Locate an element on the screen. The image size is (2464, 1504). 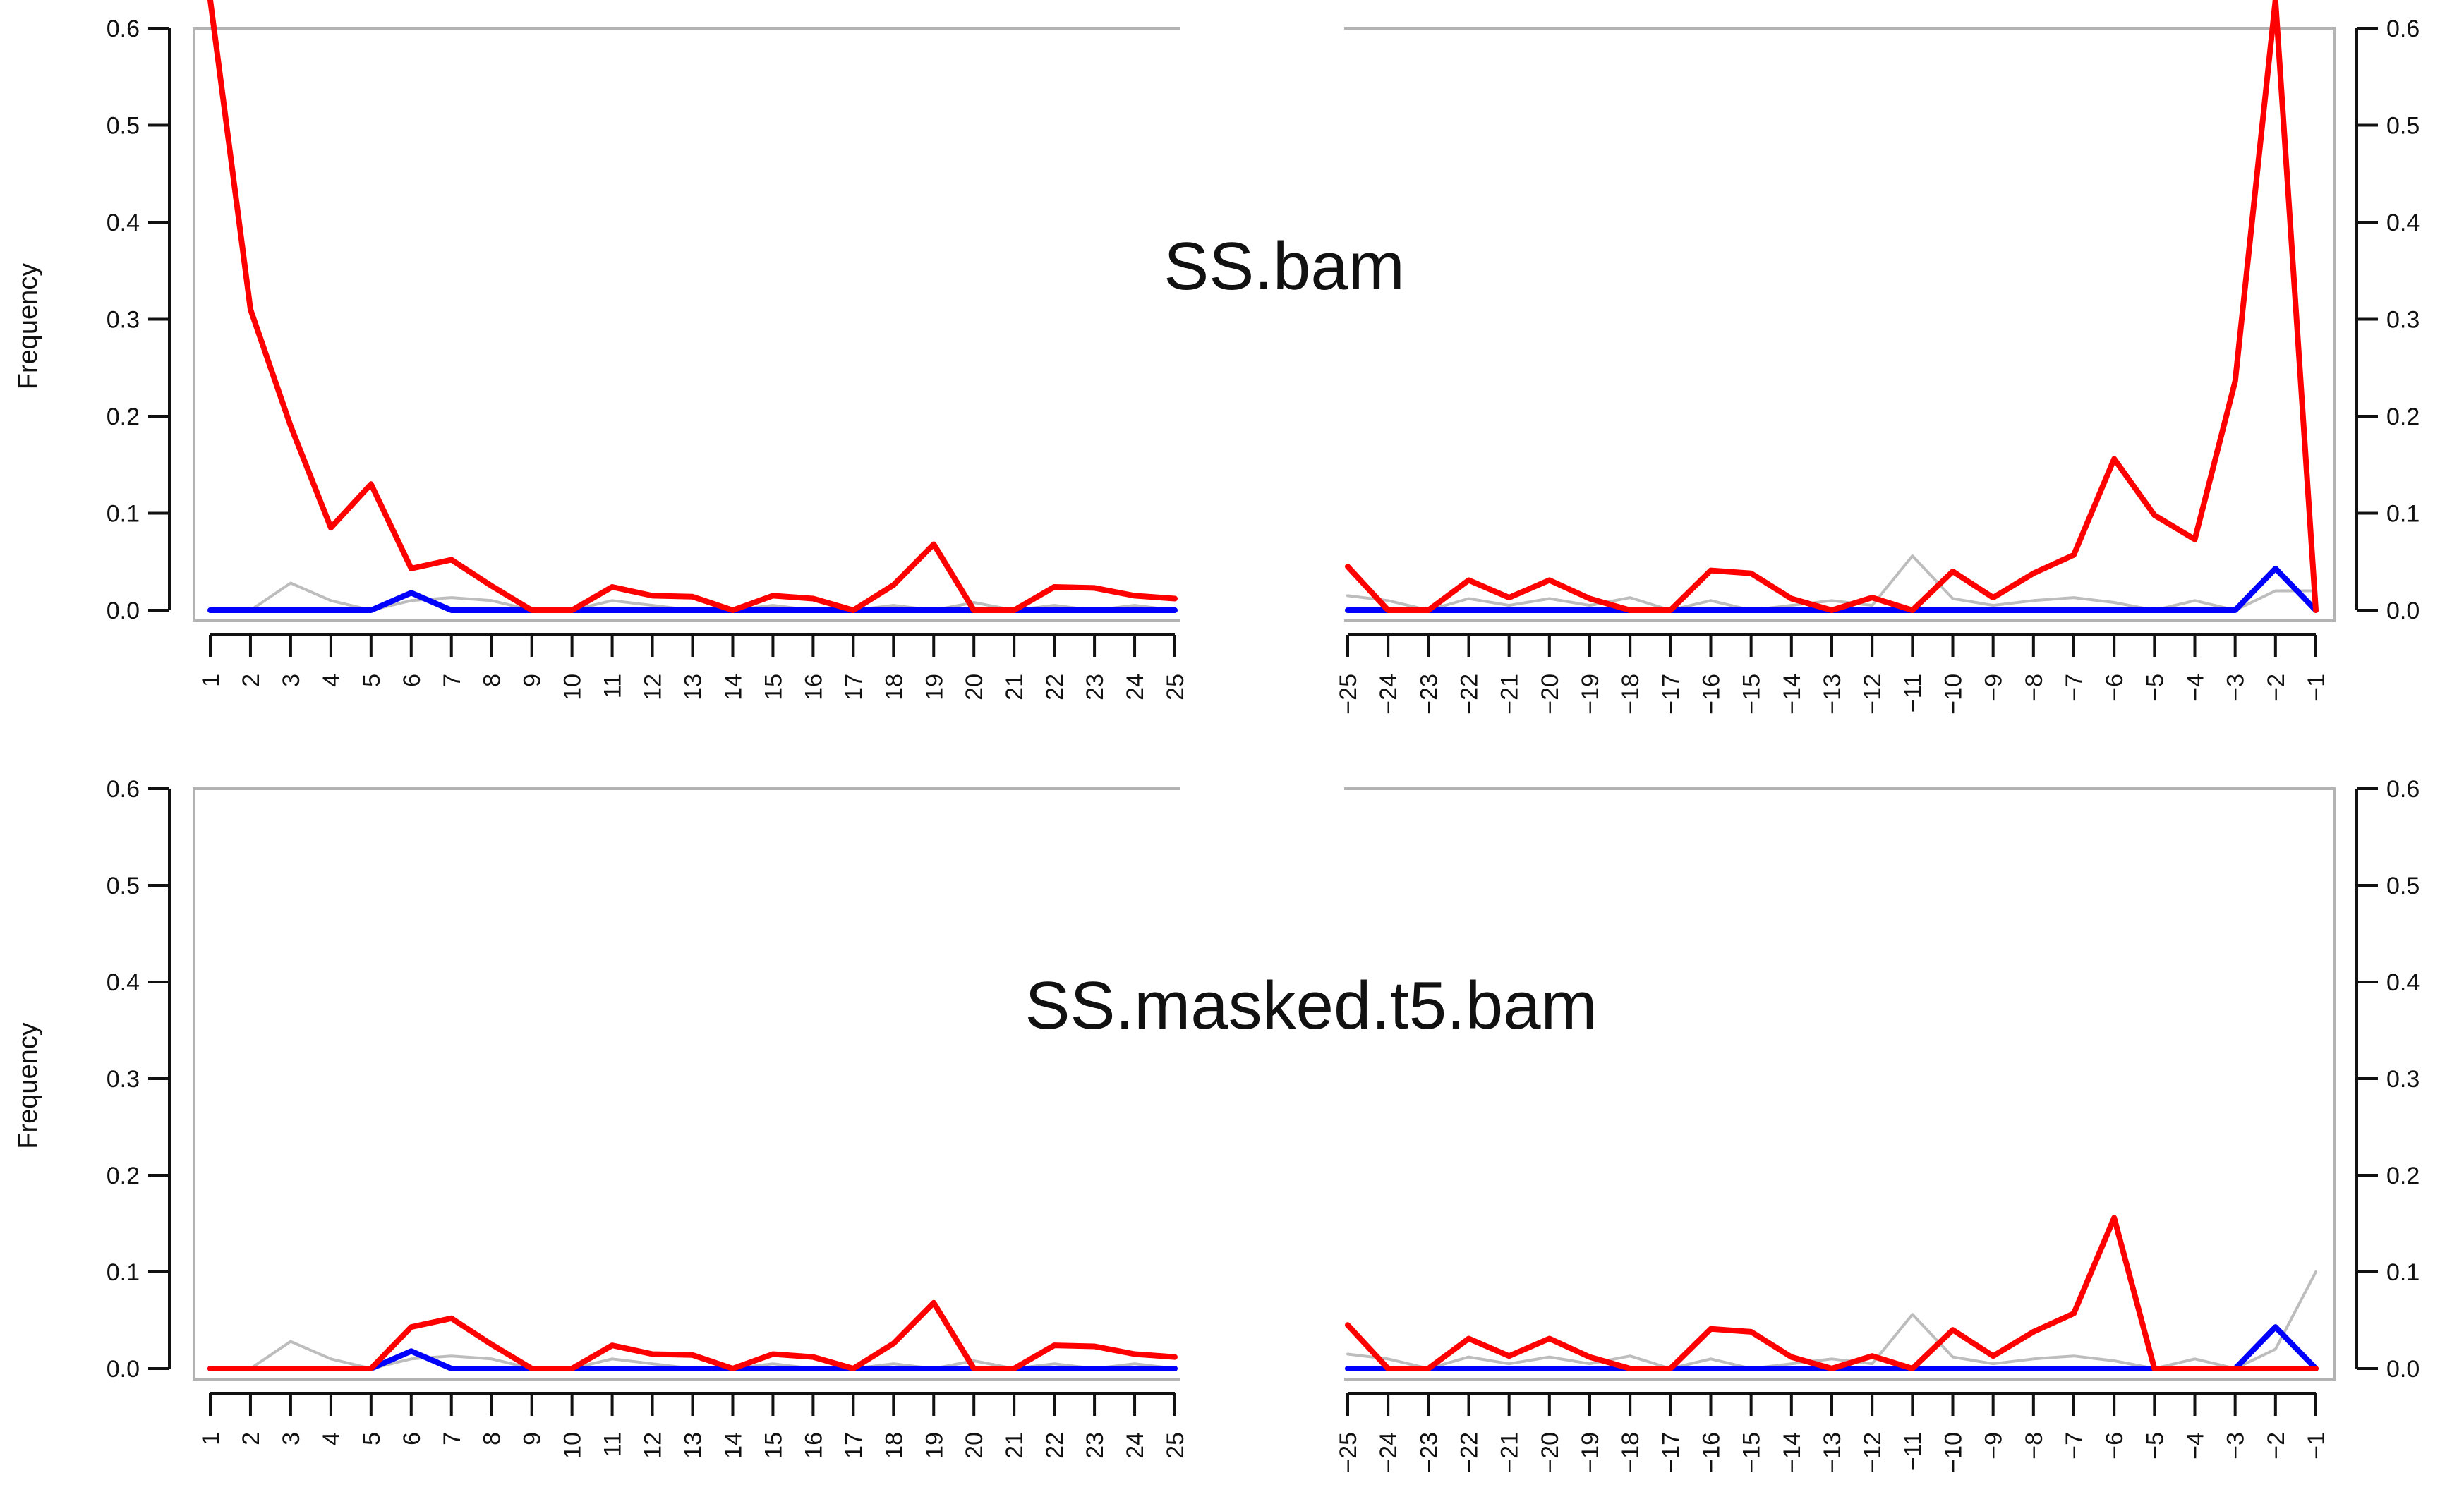
y-tick-label-left: 0.5 is located at coordinates (123, 886).